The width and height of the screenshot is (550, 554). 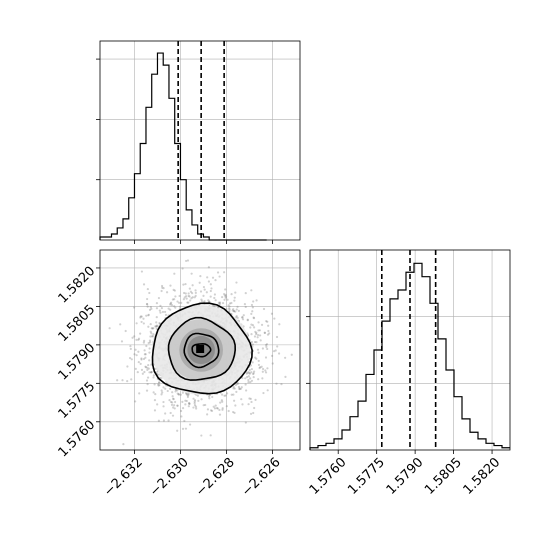 I want to click on br-histogram-step, so click(x=409, y=356).